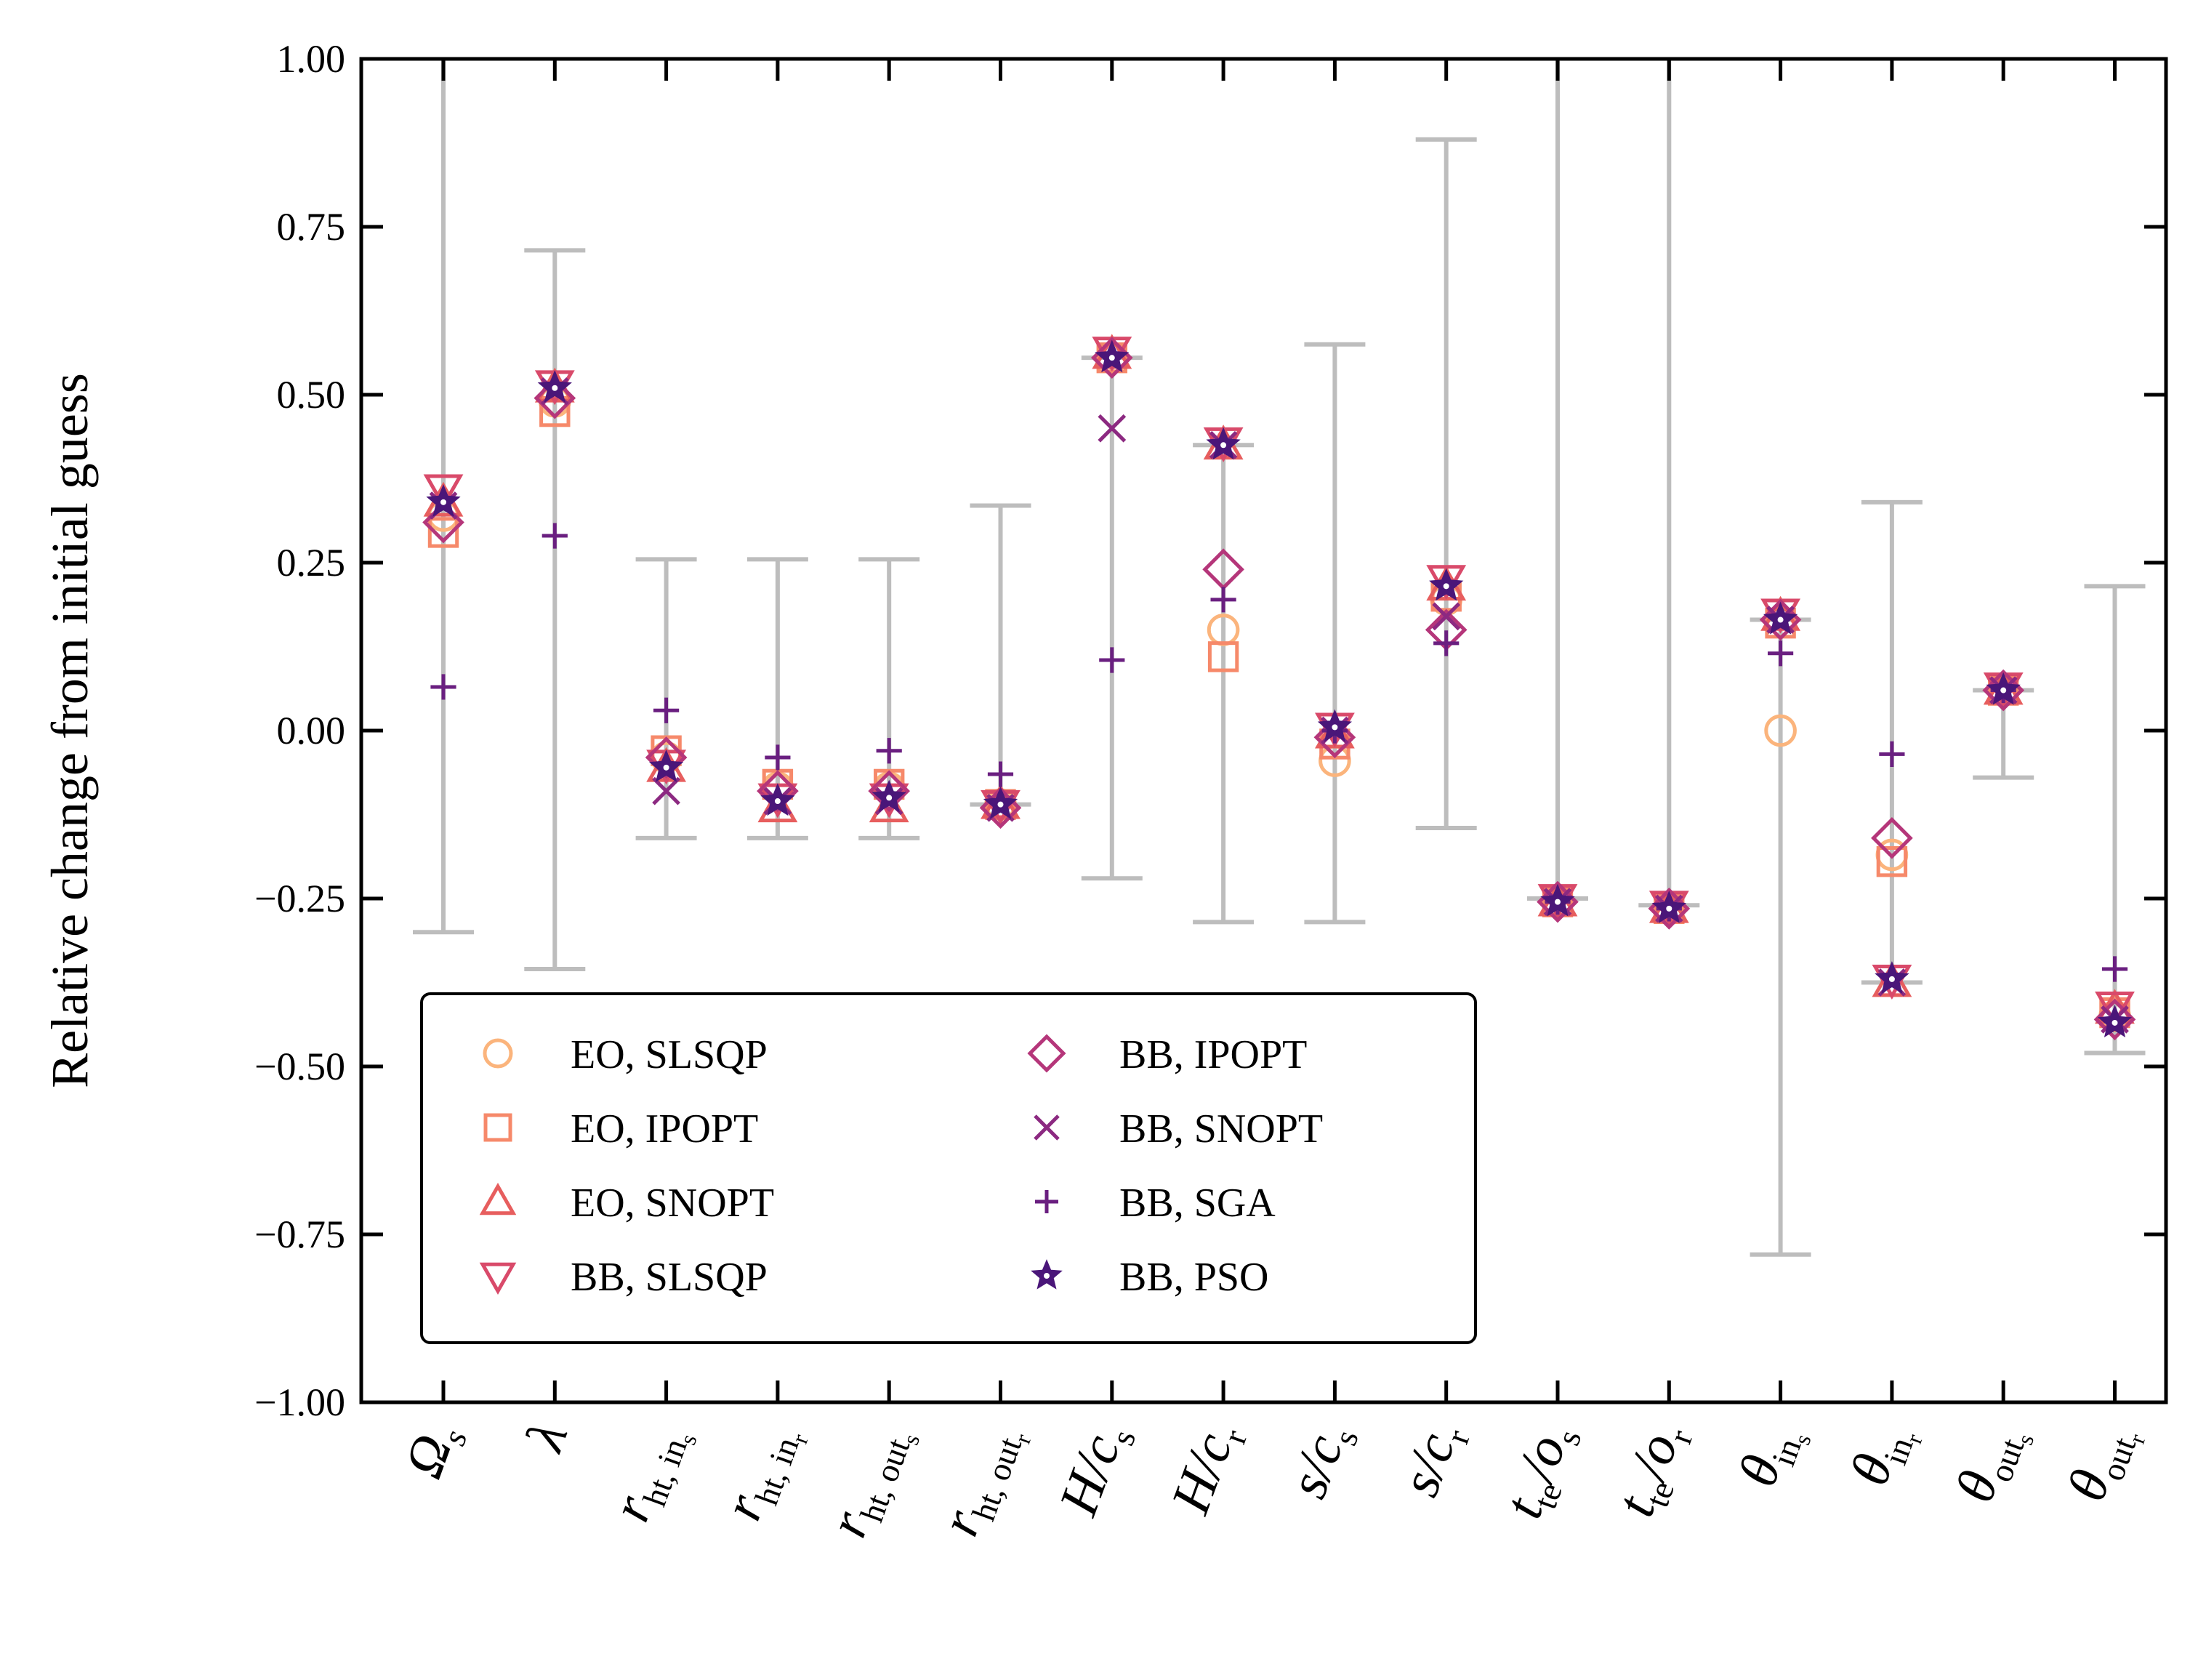 The image size is (2198, 1680). I want to click on y-tick-label: 0.25, so click(311, 562).